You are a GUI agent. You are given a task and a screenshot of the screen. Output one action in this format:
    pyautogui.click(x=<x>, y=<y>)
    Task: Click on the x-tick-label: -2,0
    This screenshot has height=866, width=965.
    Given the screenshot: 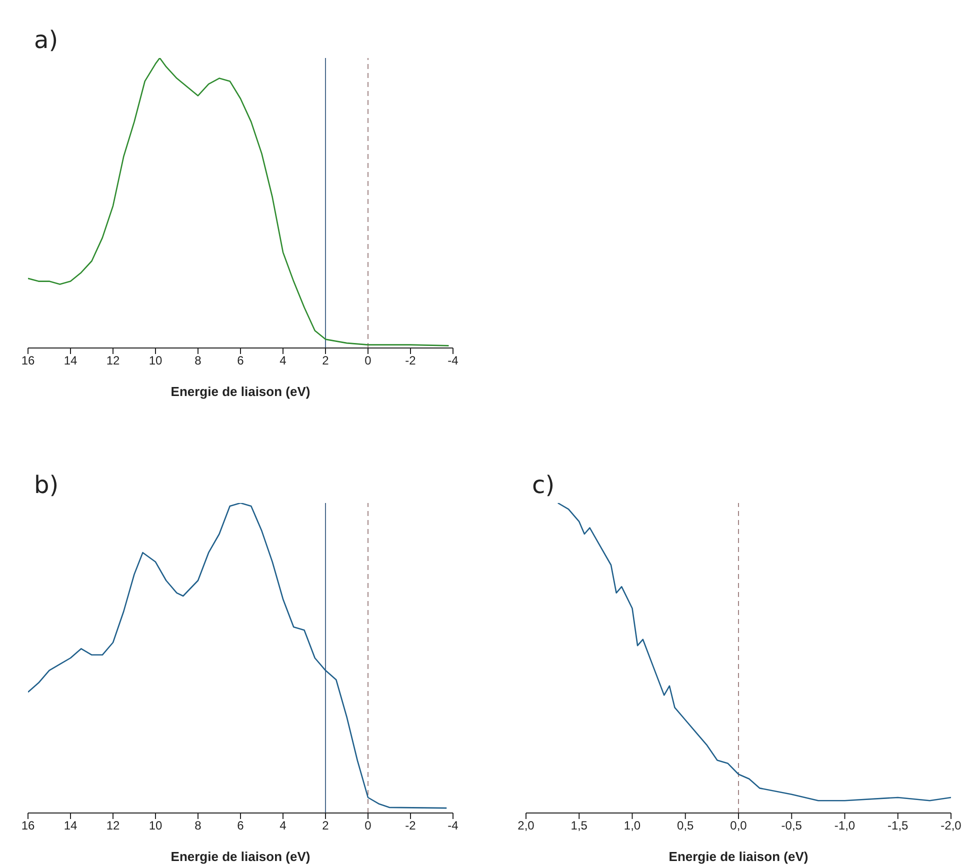 What is the action you would take?
    pyautogui.click(x=951, y=825)
    